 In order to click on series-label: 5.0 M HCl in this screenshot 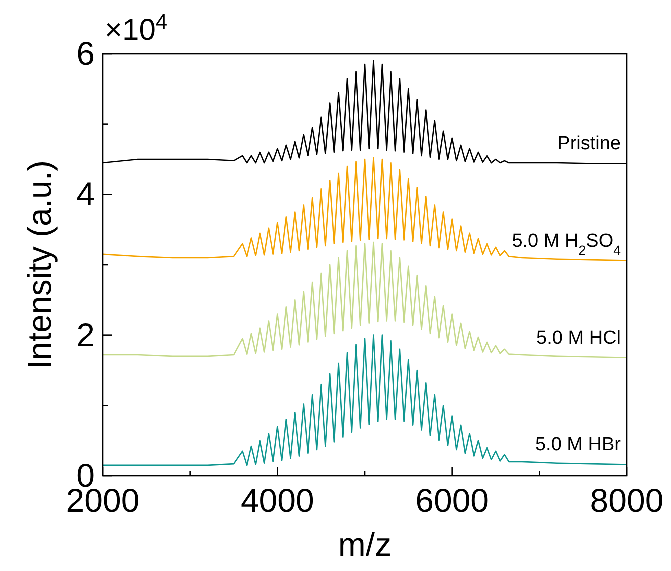, I will do `click(578, 338)`.